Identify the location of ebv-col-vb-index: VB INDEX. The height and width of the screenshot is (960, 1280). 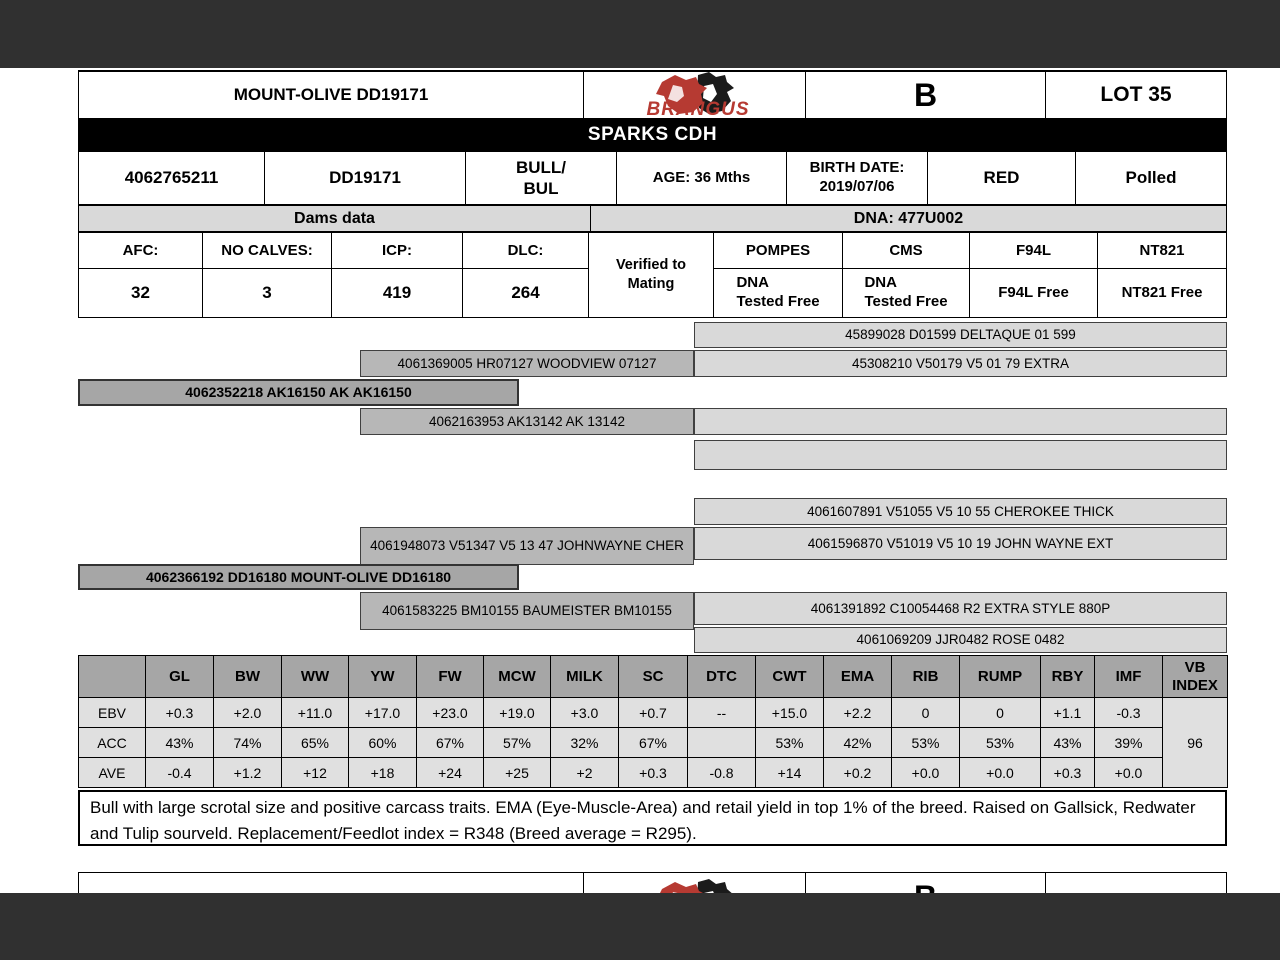
(1195, 676).